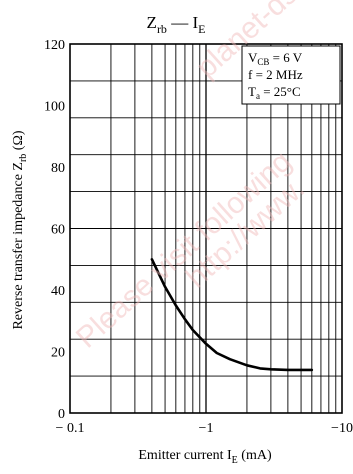 The height and width of the screenshot is (474, 353). Describe the element at coordinates (180, 22) in the screenshot. I see `title-sep: —` at that location.